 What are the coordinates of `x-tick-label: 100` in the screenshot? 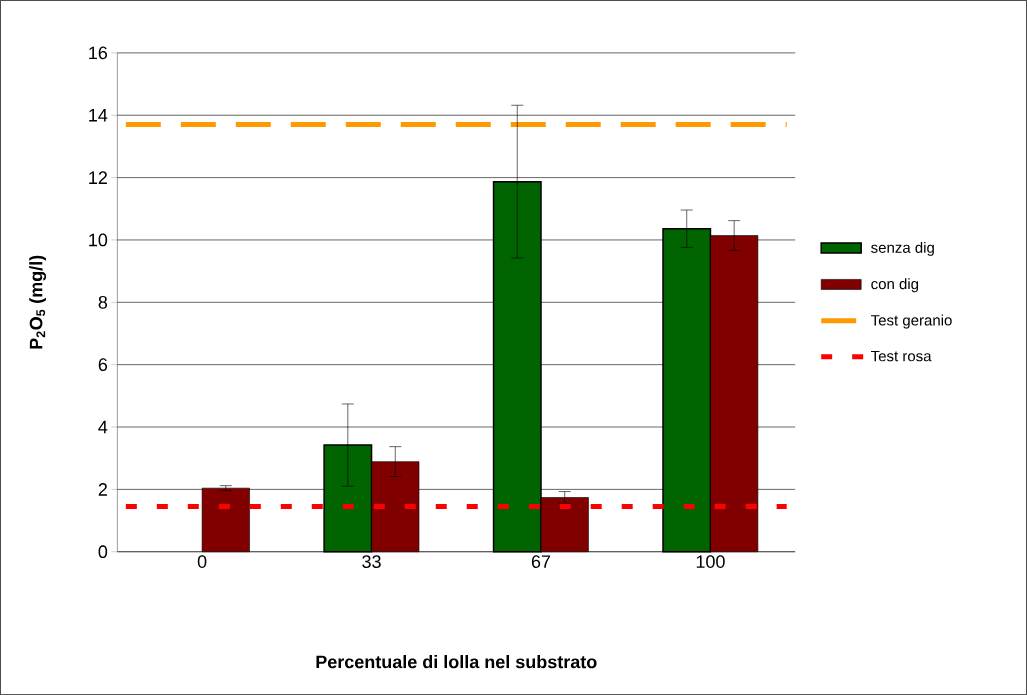 It's located at (710, 561).